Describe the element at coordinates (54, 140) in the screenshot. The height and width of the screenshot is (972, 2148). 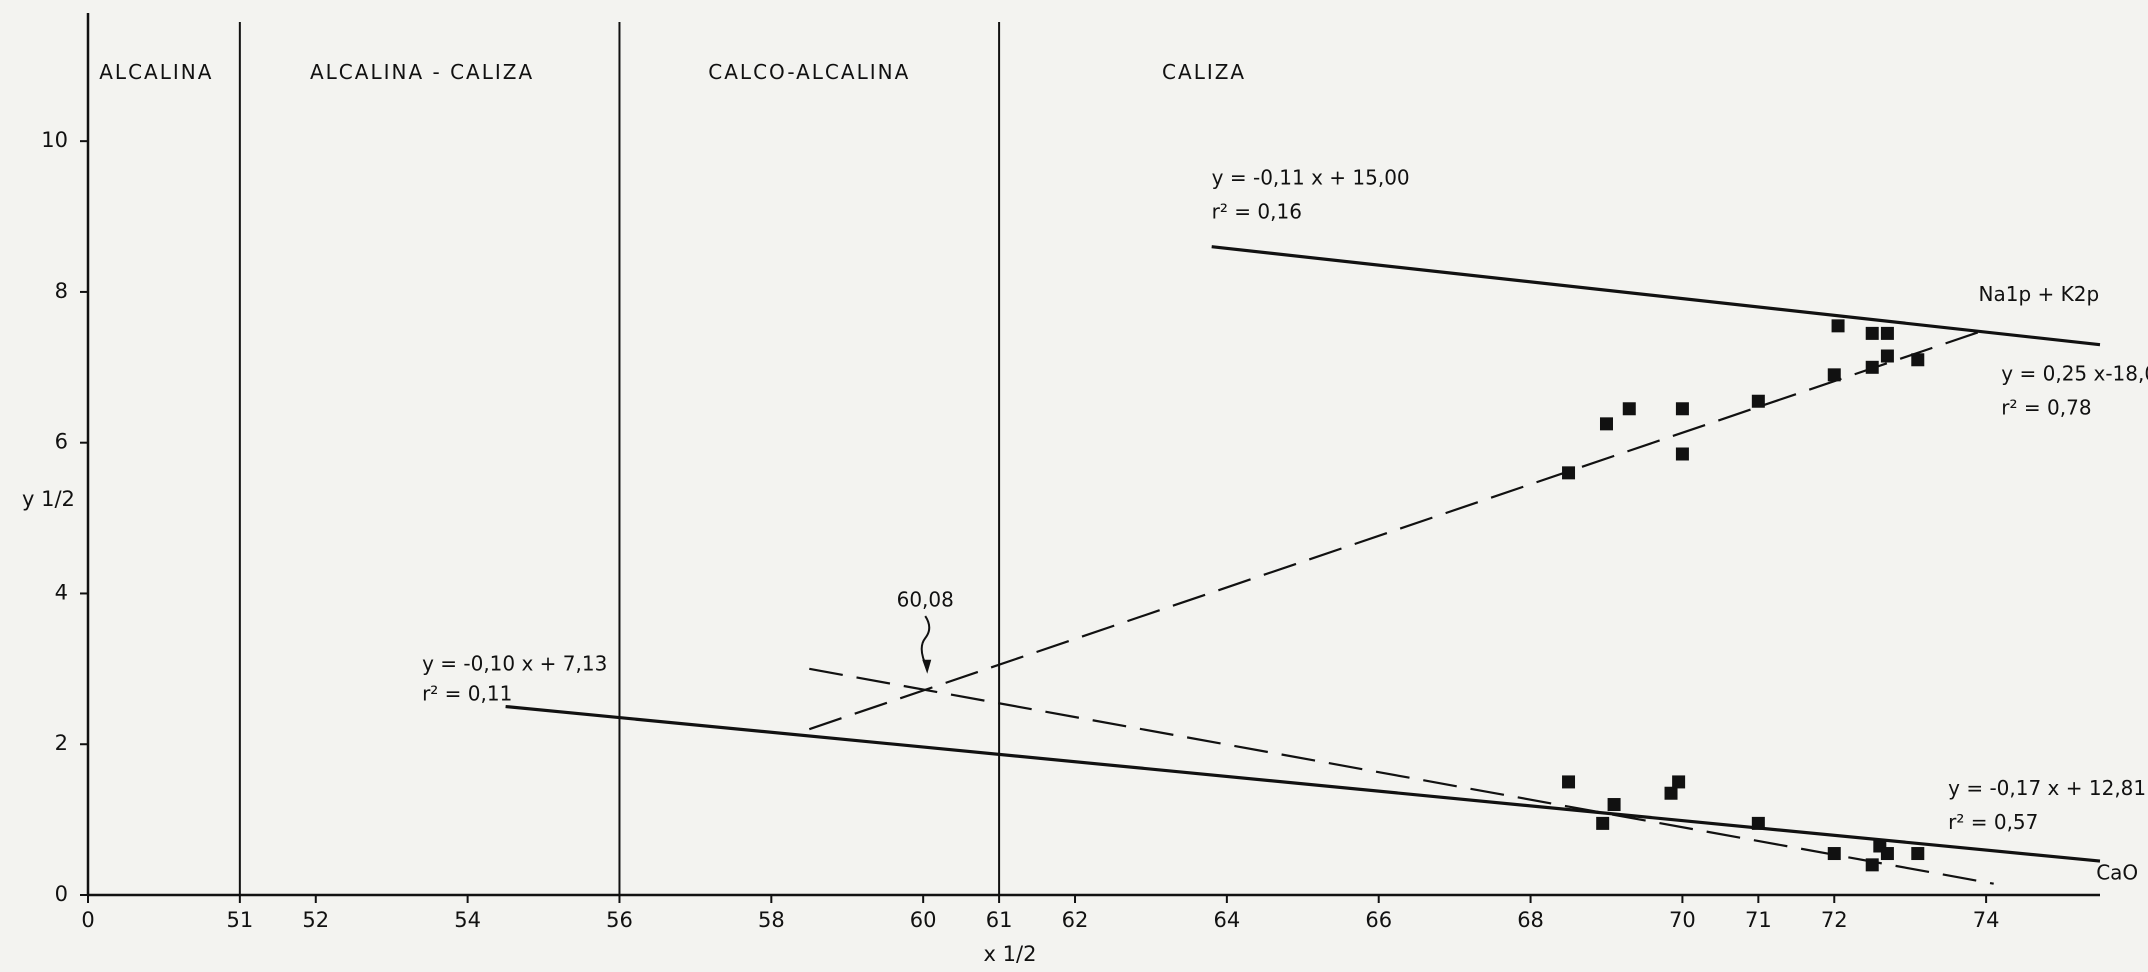
I see `y-tick-label: 10` at that location.